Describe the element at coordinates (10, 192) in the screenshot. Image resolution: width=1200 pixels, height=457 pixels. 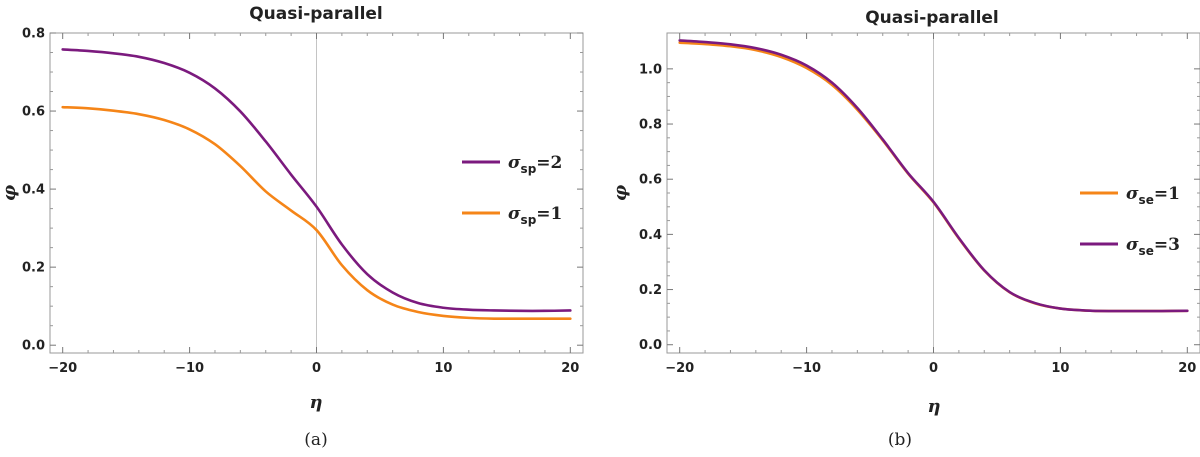
I see `y-axis-label-a: φ` at that location.